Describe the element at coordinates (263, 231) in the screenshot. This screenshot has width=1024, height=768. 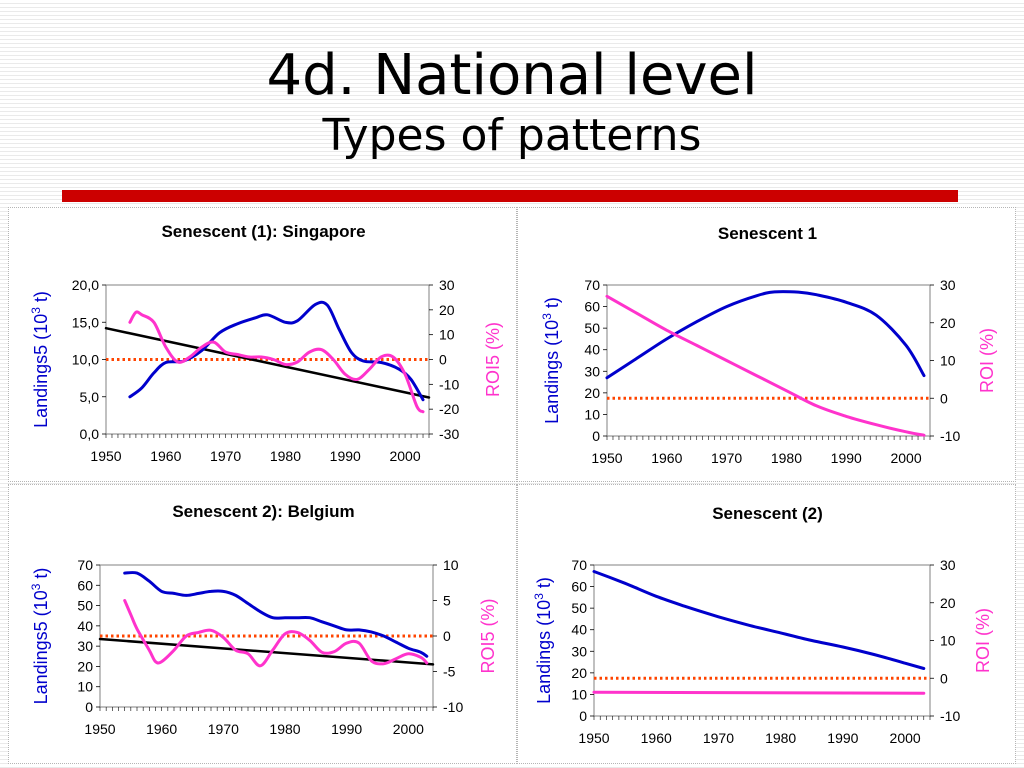
I see `chart-title: Senescent (1): Singapore` at that location.